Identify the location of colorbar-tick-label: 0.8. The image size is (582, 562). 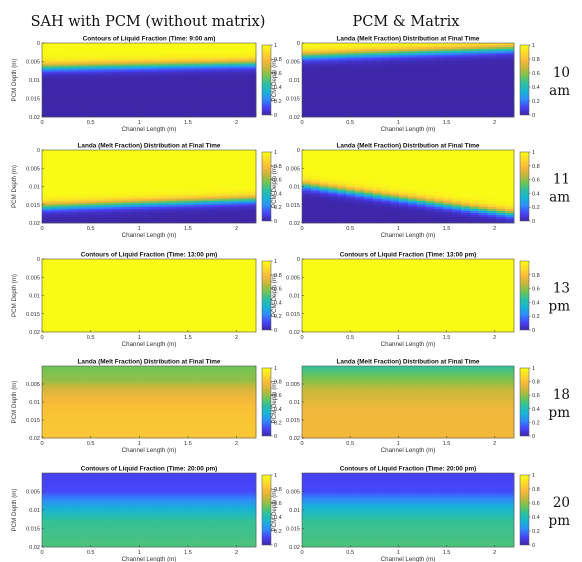
(278, 167).